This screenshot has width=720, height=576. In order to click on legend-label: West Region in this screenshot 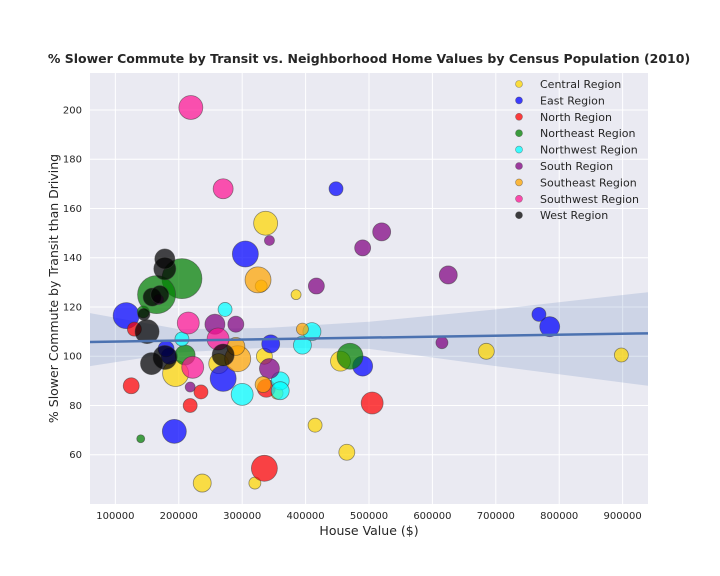, I will do `click(574, 215)`.